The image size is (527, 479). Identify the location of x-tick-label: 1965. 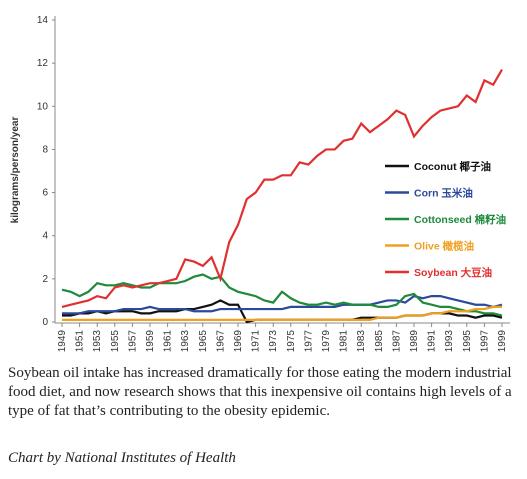
(203, 341).